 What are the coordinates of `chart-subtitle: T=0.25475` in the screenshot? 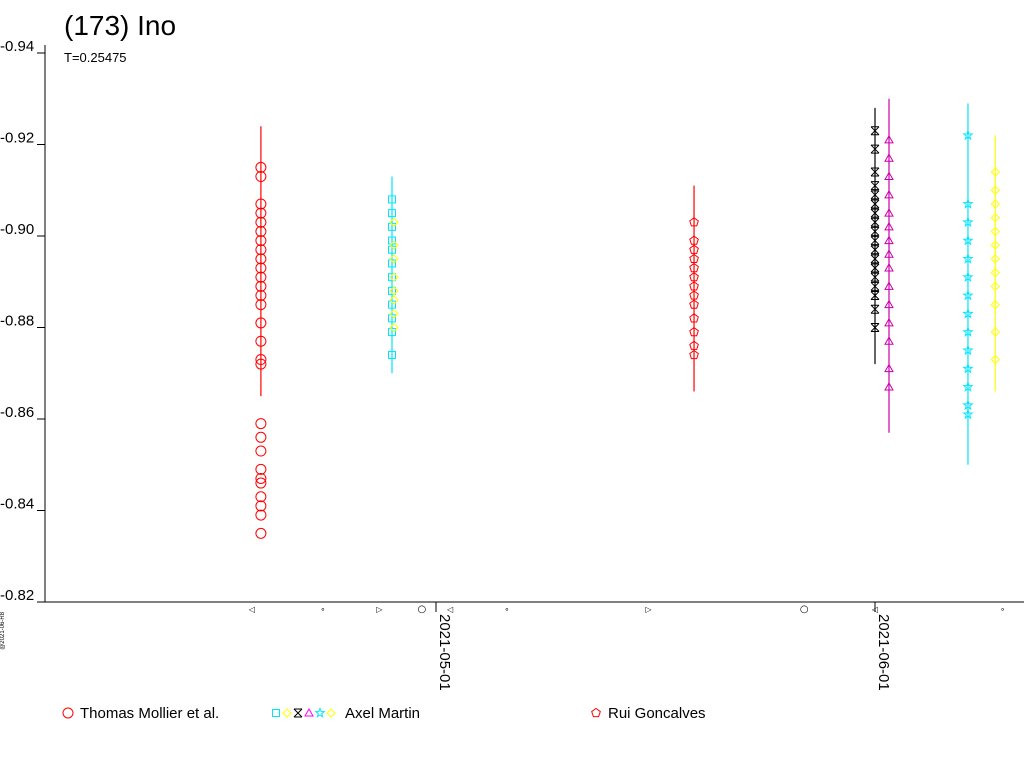 It's located at (95, 57).